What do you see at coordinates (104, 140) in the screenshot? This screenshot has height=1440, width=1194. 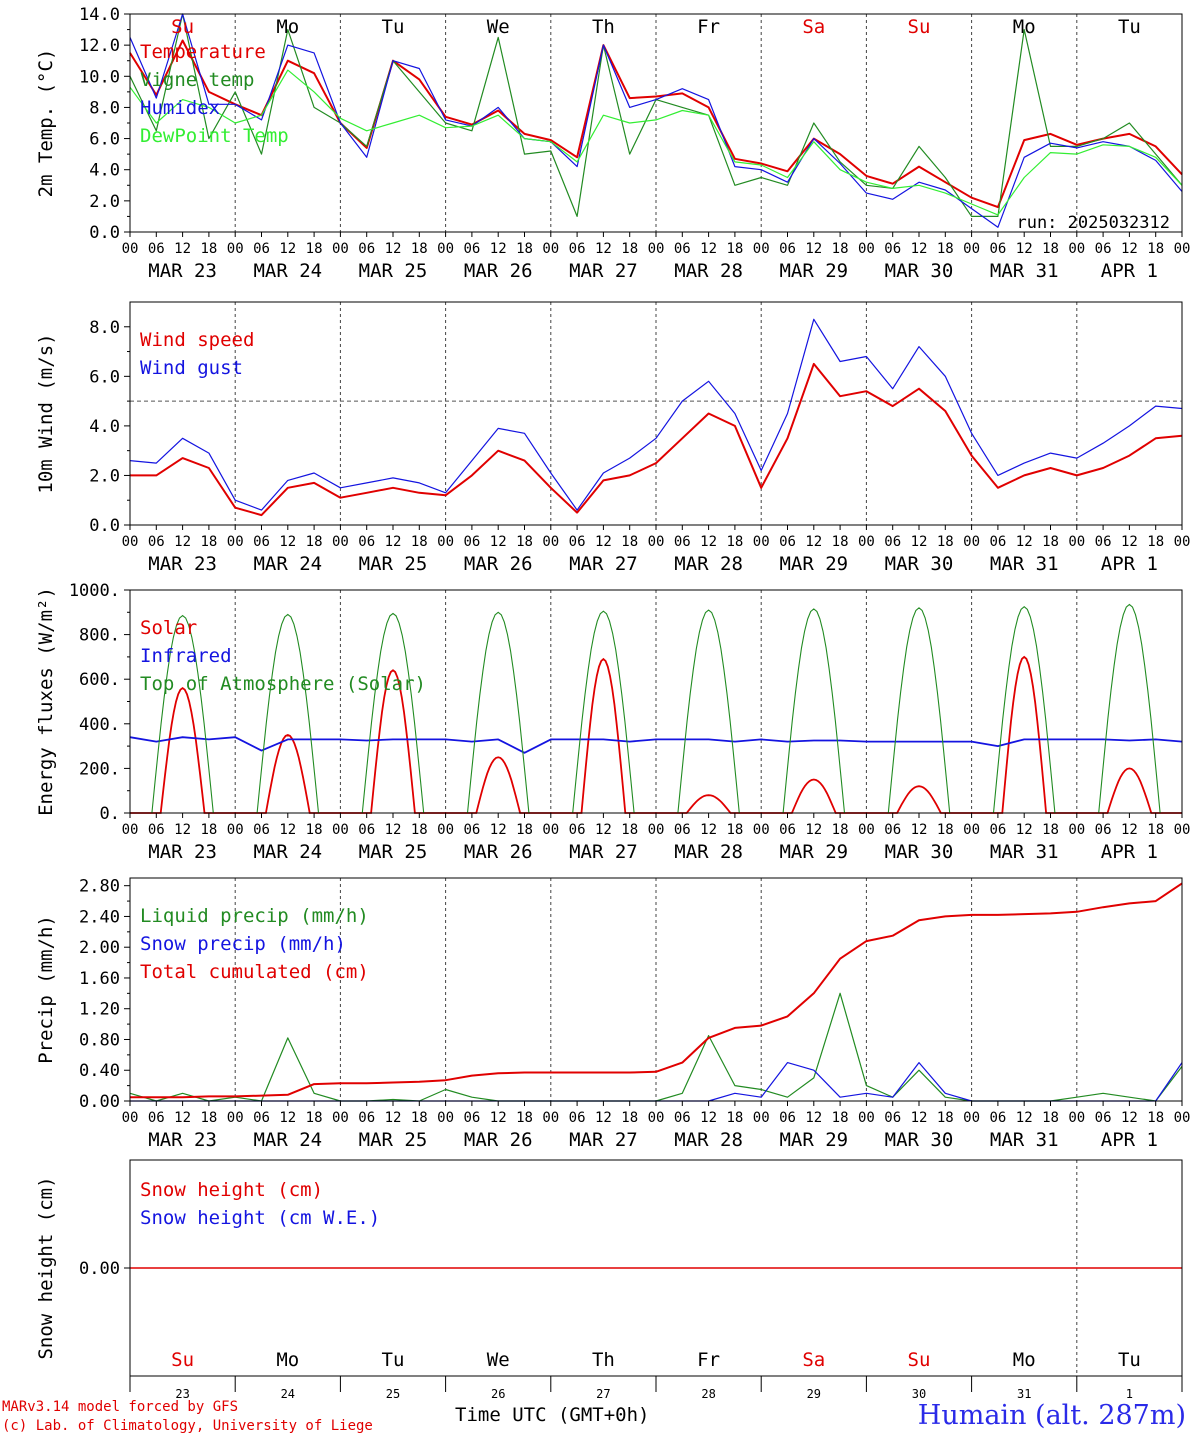 I see `y-tick-label: 6.0` at bounding box center [104, 140].